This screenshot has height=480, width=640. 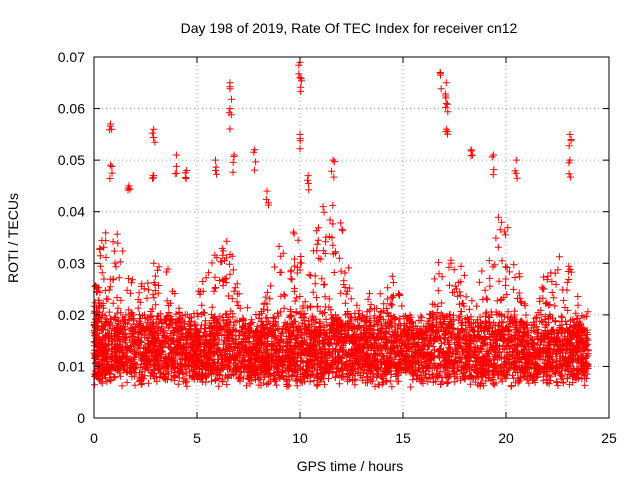 I want to click on y-tick-label: 0.04, so click(x=71, y=212).